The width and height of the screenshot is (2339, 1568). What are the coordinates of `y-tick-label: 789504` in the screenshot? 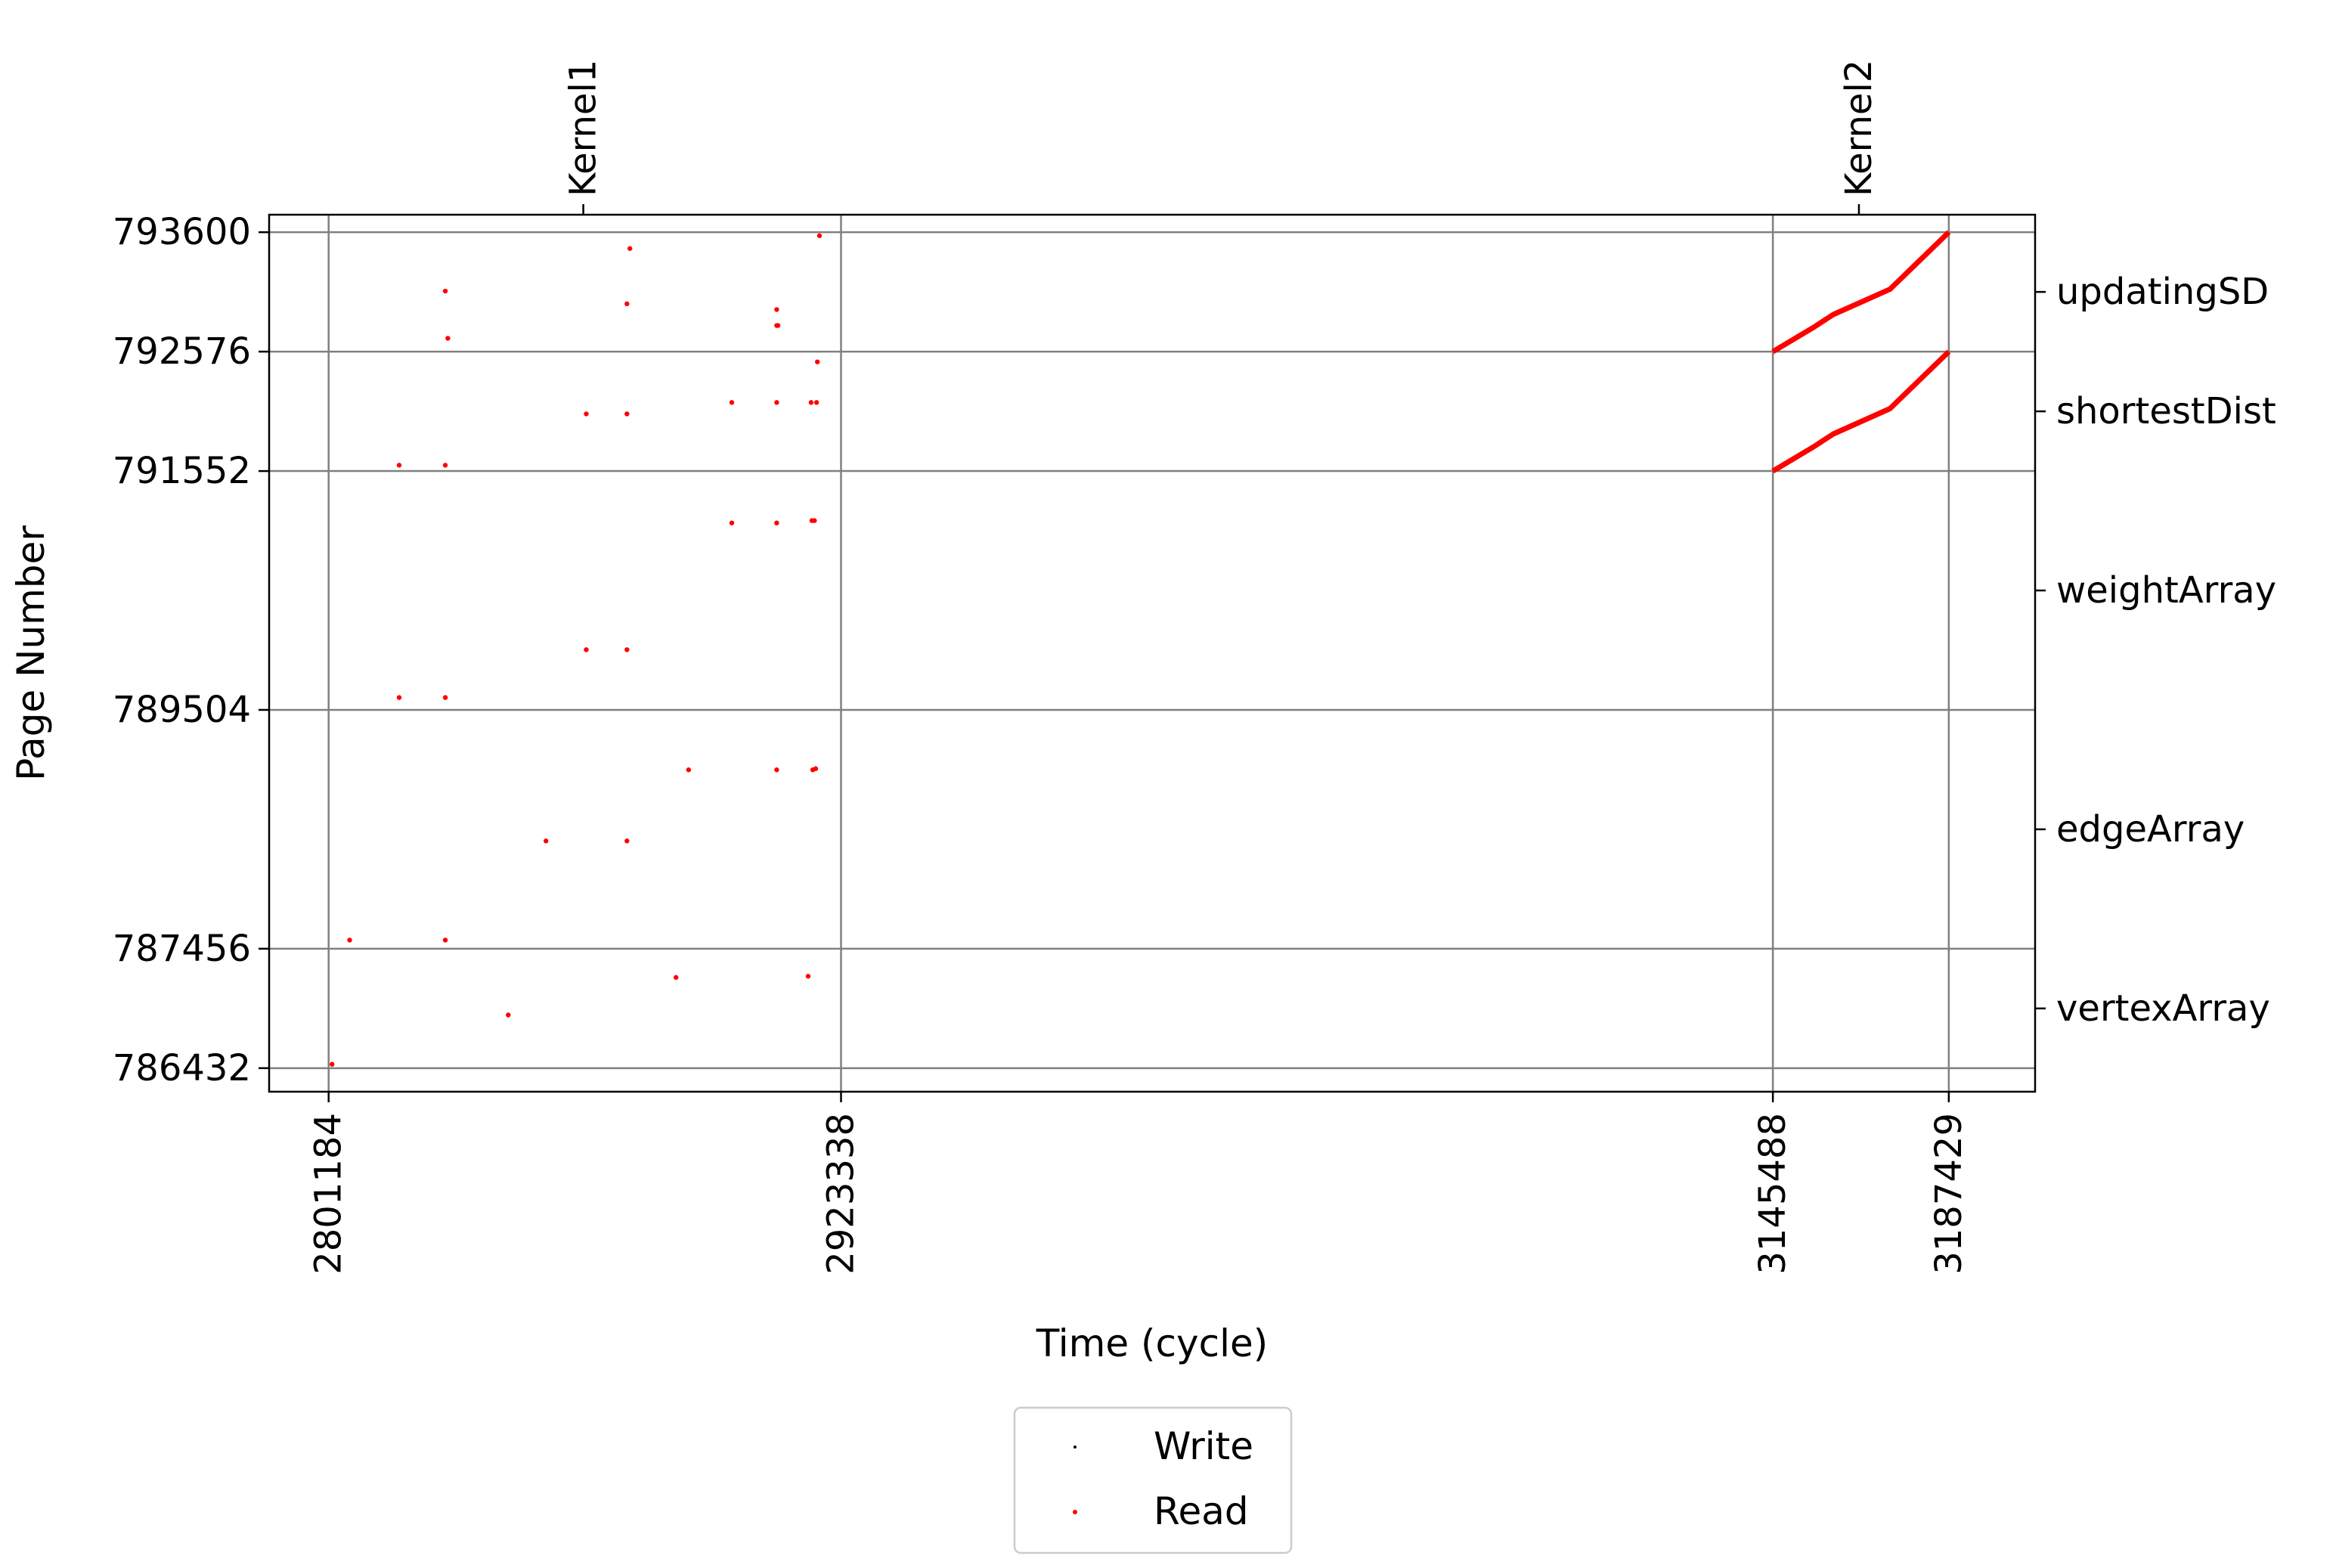 It's located at (182, 710).